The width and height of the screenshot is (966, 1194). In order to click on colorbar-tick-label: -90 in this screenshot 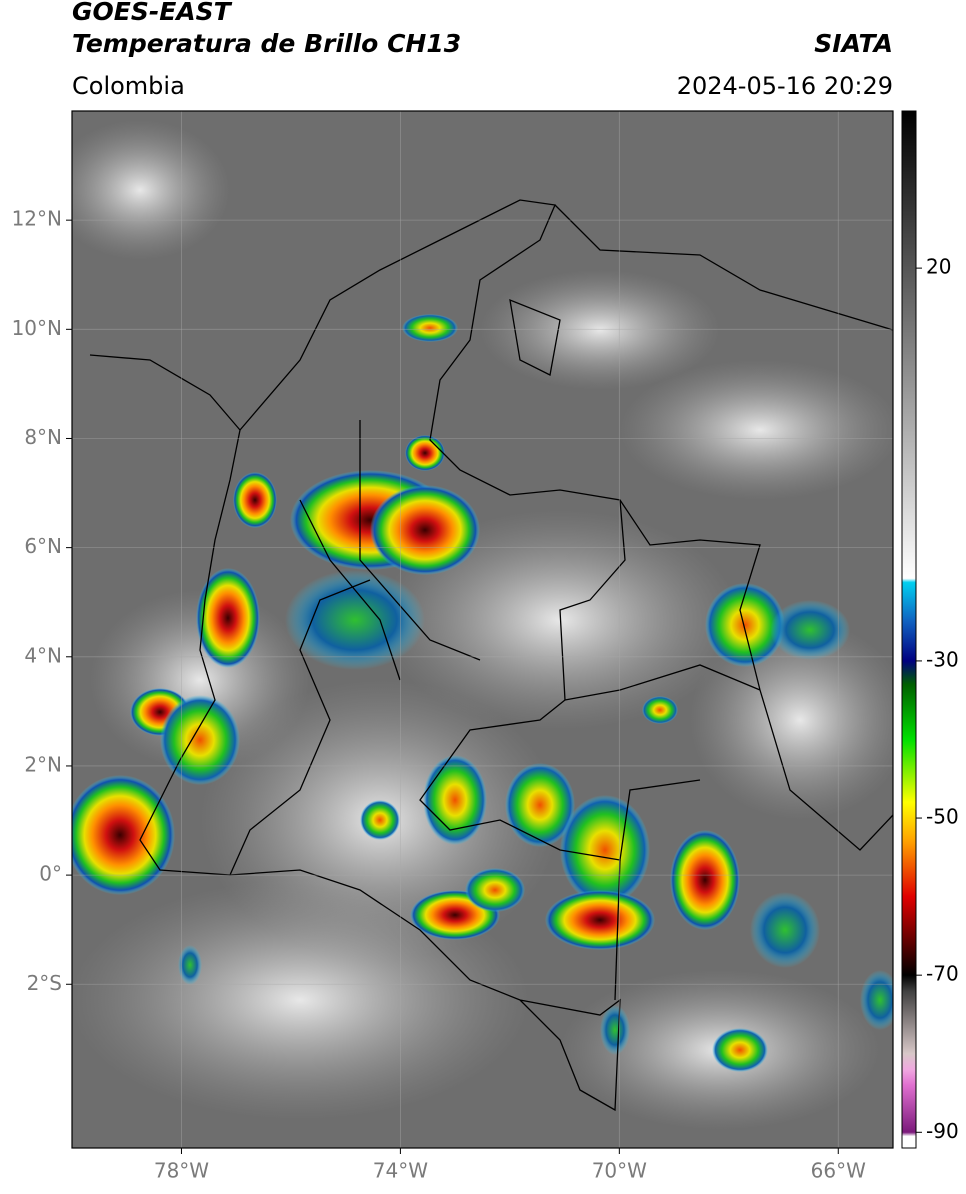, I will do `click(942, 1131)`.